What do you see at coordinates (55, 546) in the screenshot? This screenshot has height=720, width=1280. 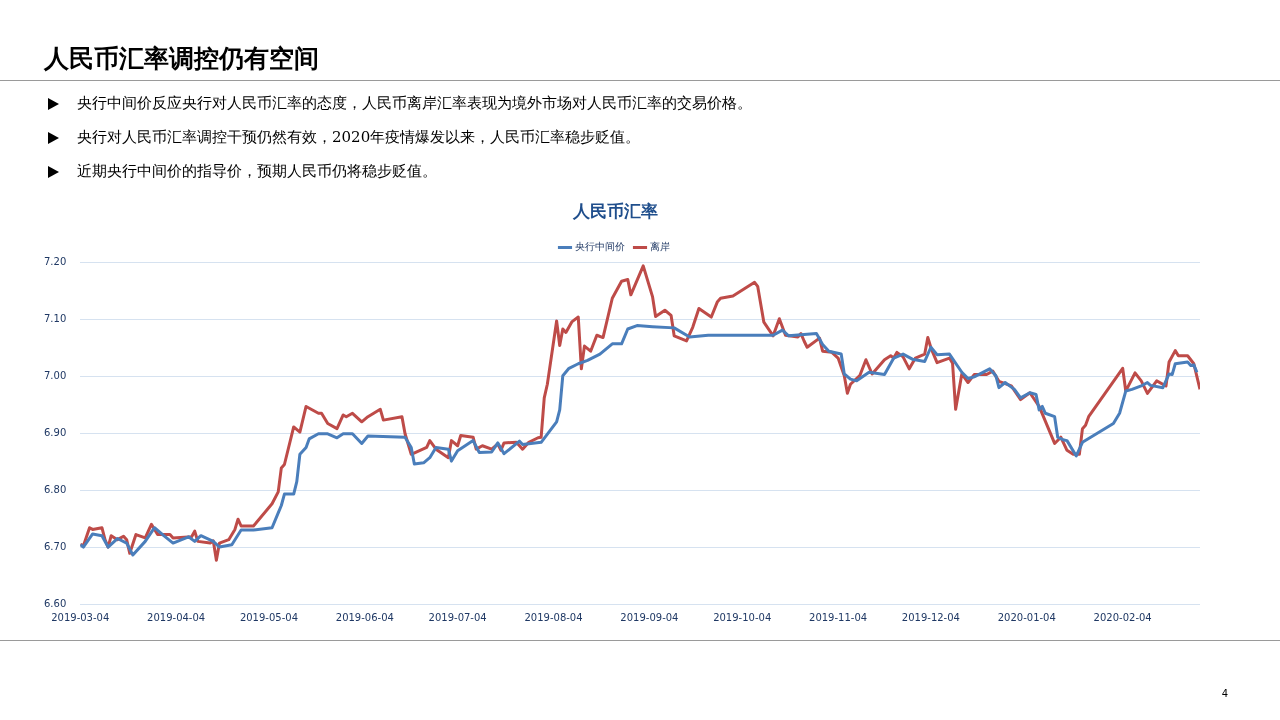 I see `y-tick-label: 6.70` at bounding box center [55, 546].